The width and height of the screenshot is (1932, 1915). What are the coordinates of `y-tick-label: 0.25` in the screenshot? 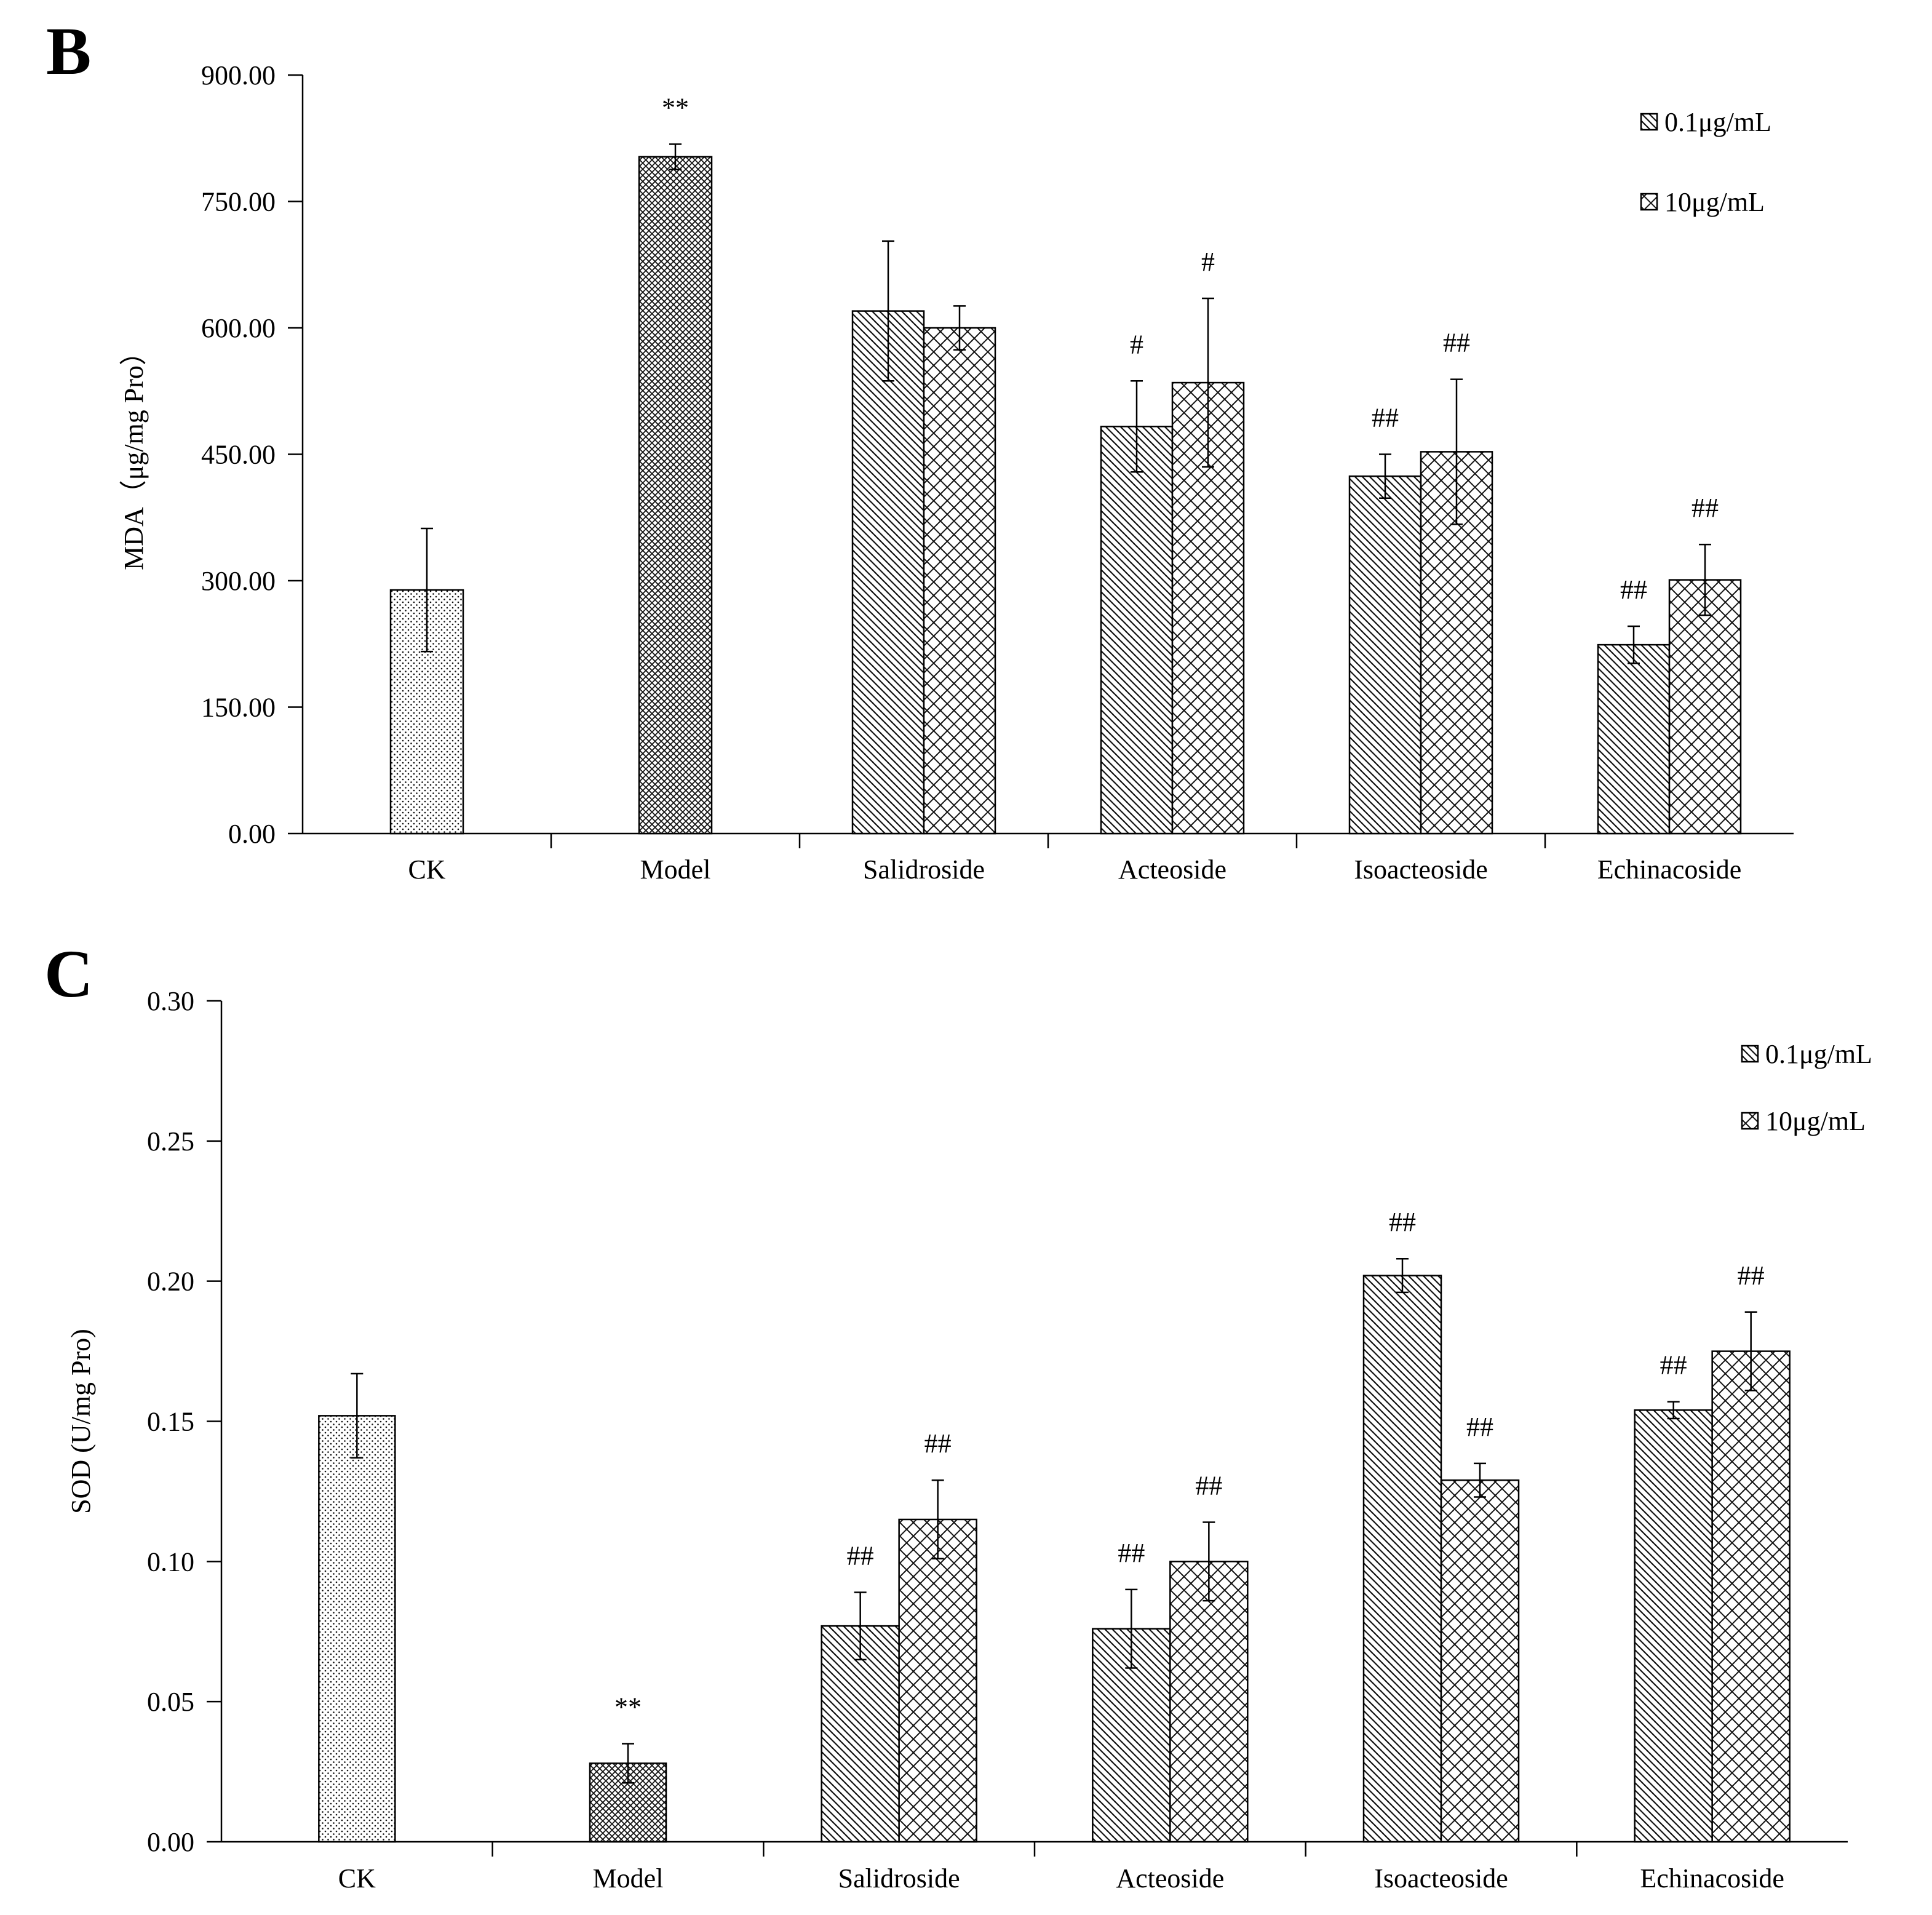 It's located at (170, 1141).